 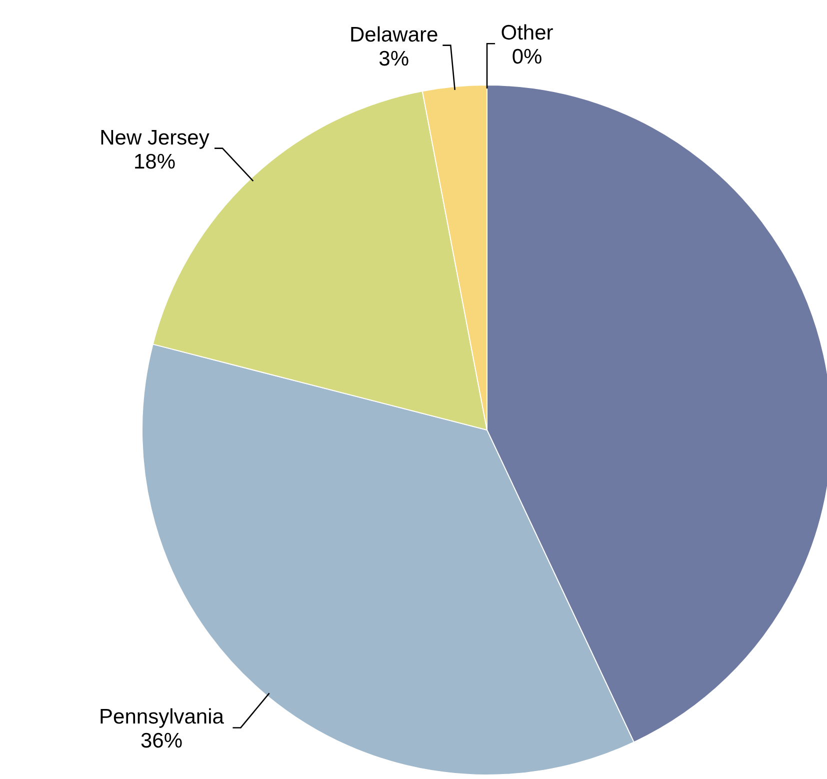 What do you see at coordinates (527, 33) in the screenshot?
I see `category-label: Other` at bounding box center [527, 33].